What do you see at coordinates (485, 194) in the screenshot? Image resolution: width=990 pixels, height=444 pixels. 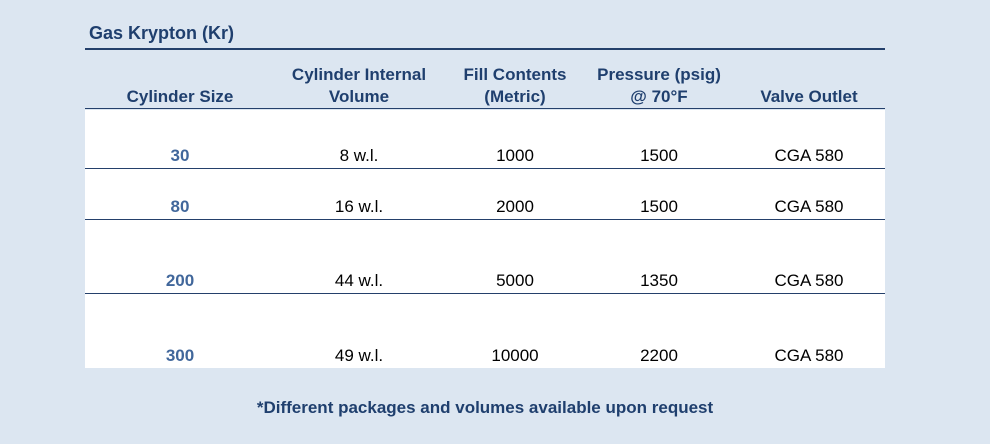 I see `table-row: 80 16 w.l. 2000 1500 CGA 580` at bounding box center [485, 194].